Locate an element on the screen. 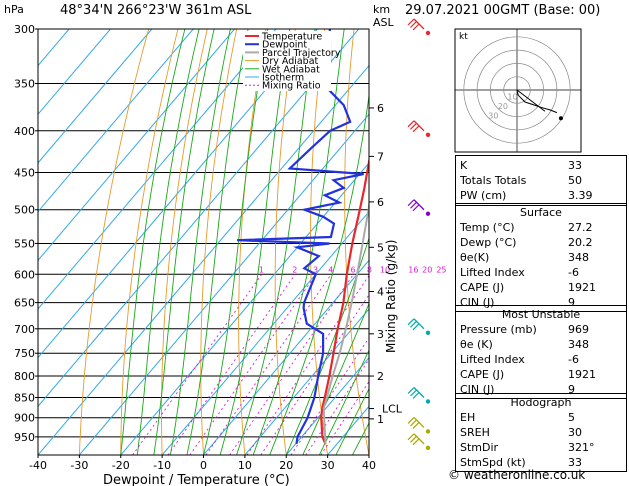  x-tick-label: -20 is located at coordinates (121, 465).